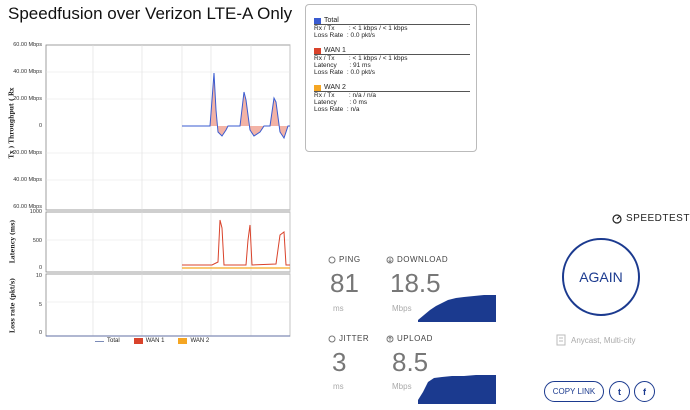  I want to click on total-swatch-icon, so click(317, 20).